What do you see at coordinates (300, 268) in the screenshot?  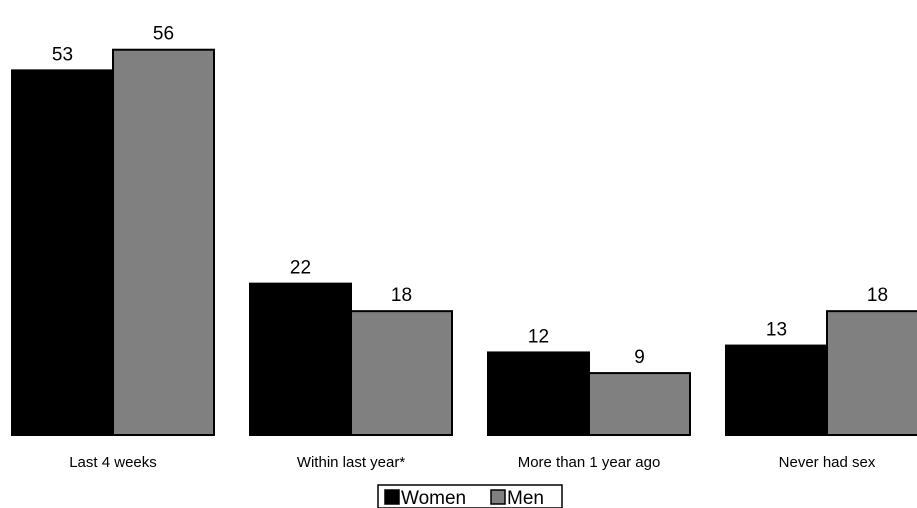 I see `data-label-women-within-last-year: 22` at bounding box center [300, 268].